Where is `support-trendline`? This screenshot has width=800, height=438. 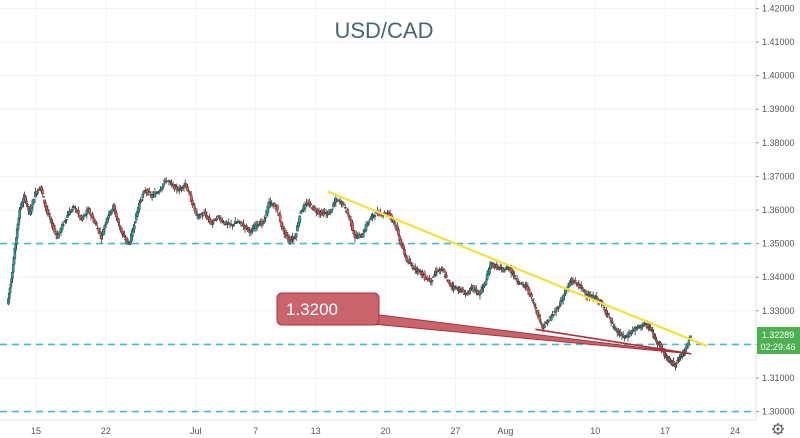 support-trendline is located at coordinates (613, 341).